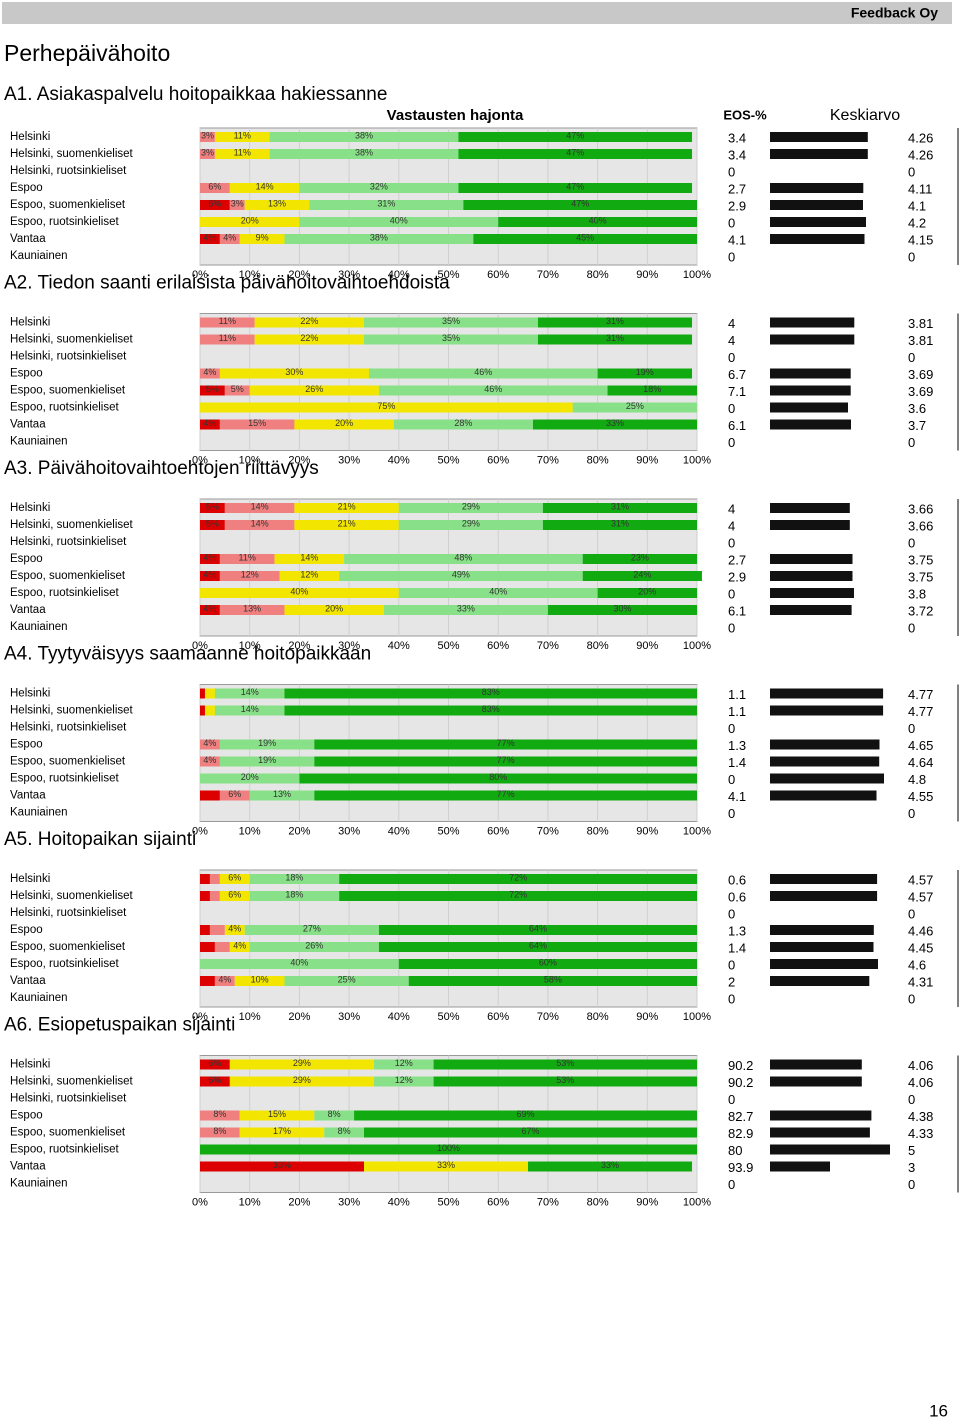  Describe the element at coordinates (737, 762) in the screenshot. I see `eos-value: 1.4` at that location.